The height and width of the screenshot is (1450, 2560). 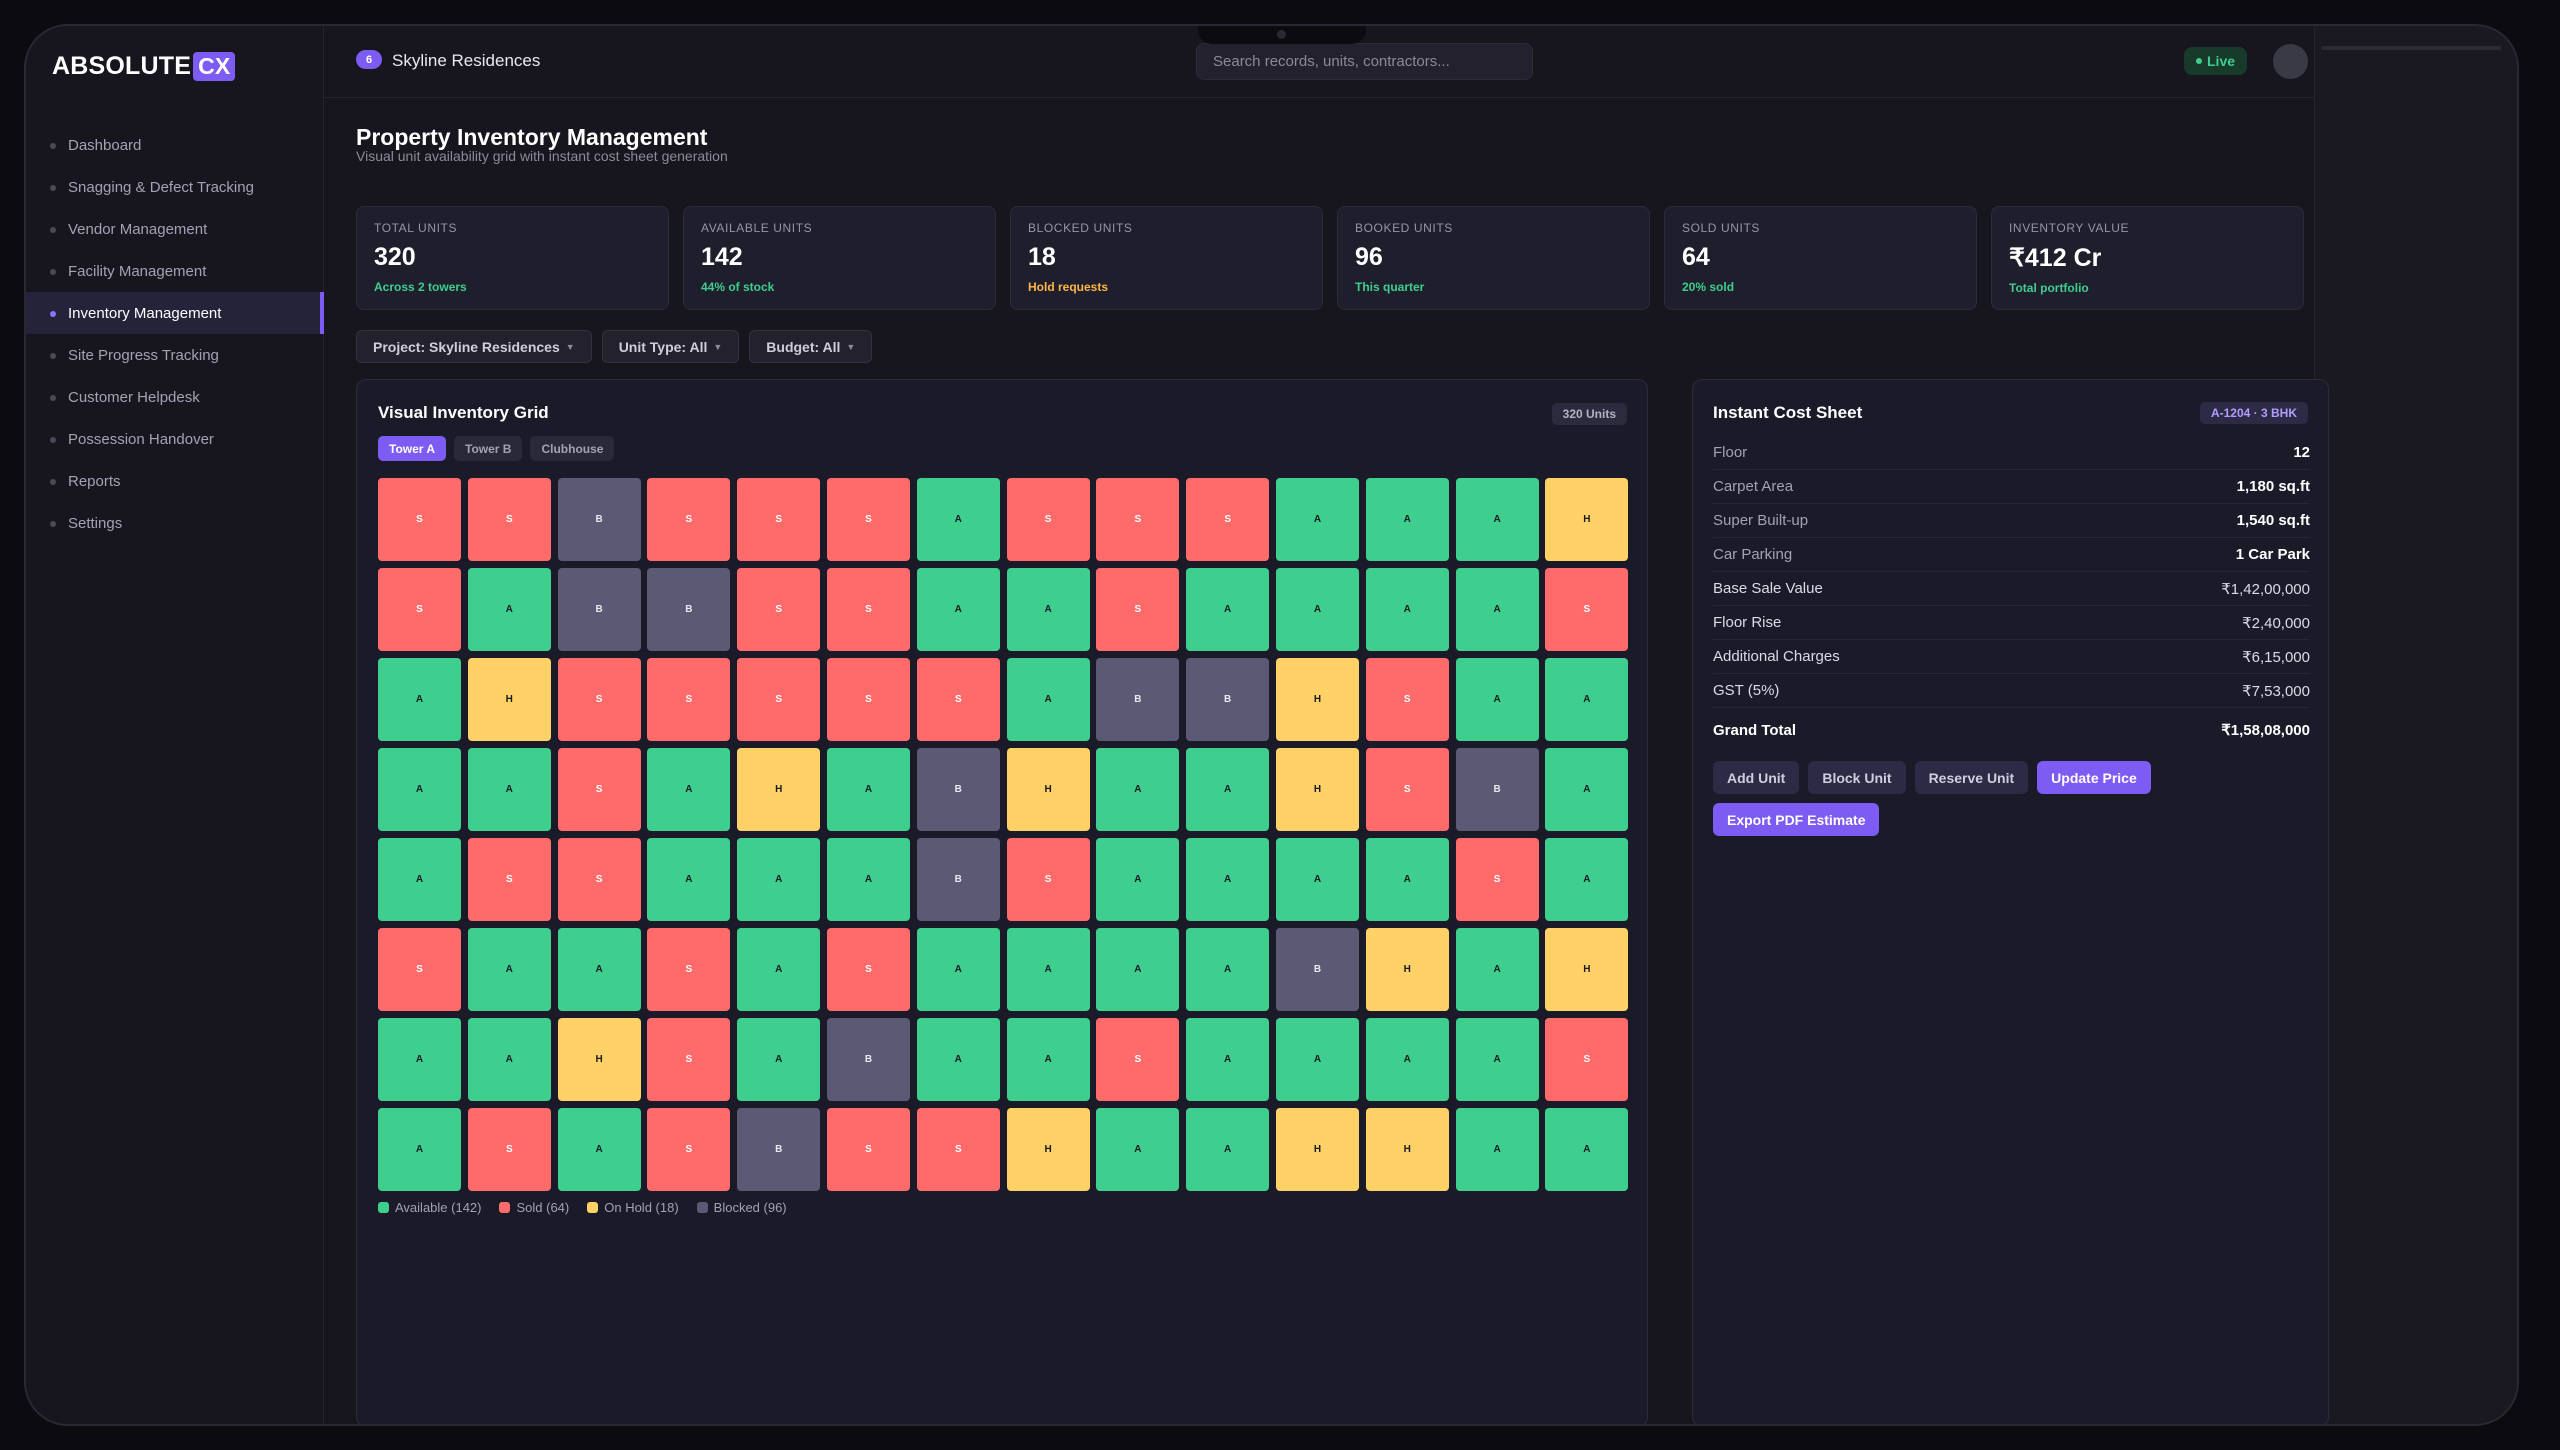 What do you see at coordinates (175, 229) in the screenshot?
I see `sidebar-item-vendor-management: Vendor Management` at bounding box center [175, 229].